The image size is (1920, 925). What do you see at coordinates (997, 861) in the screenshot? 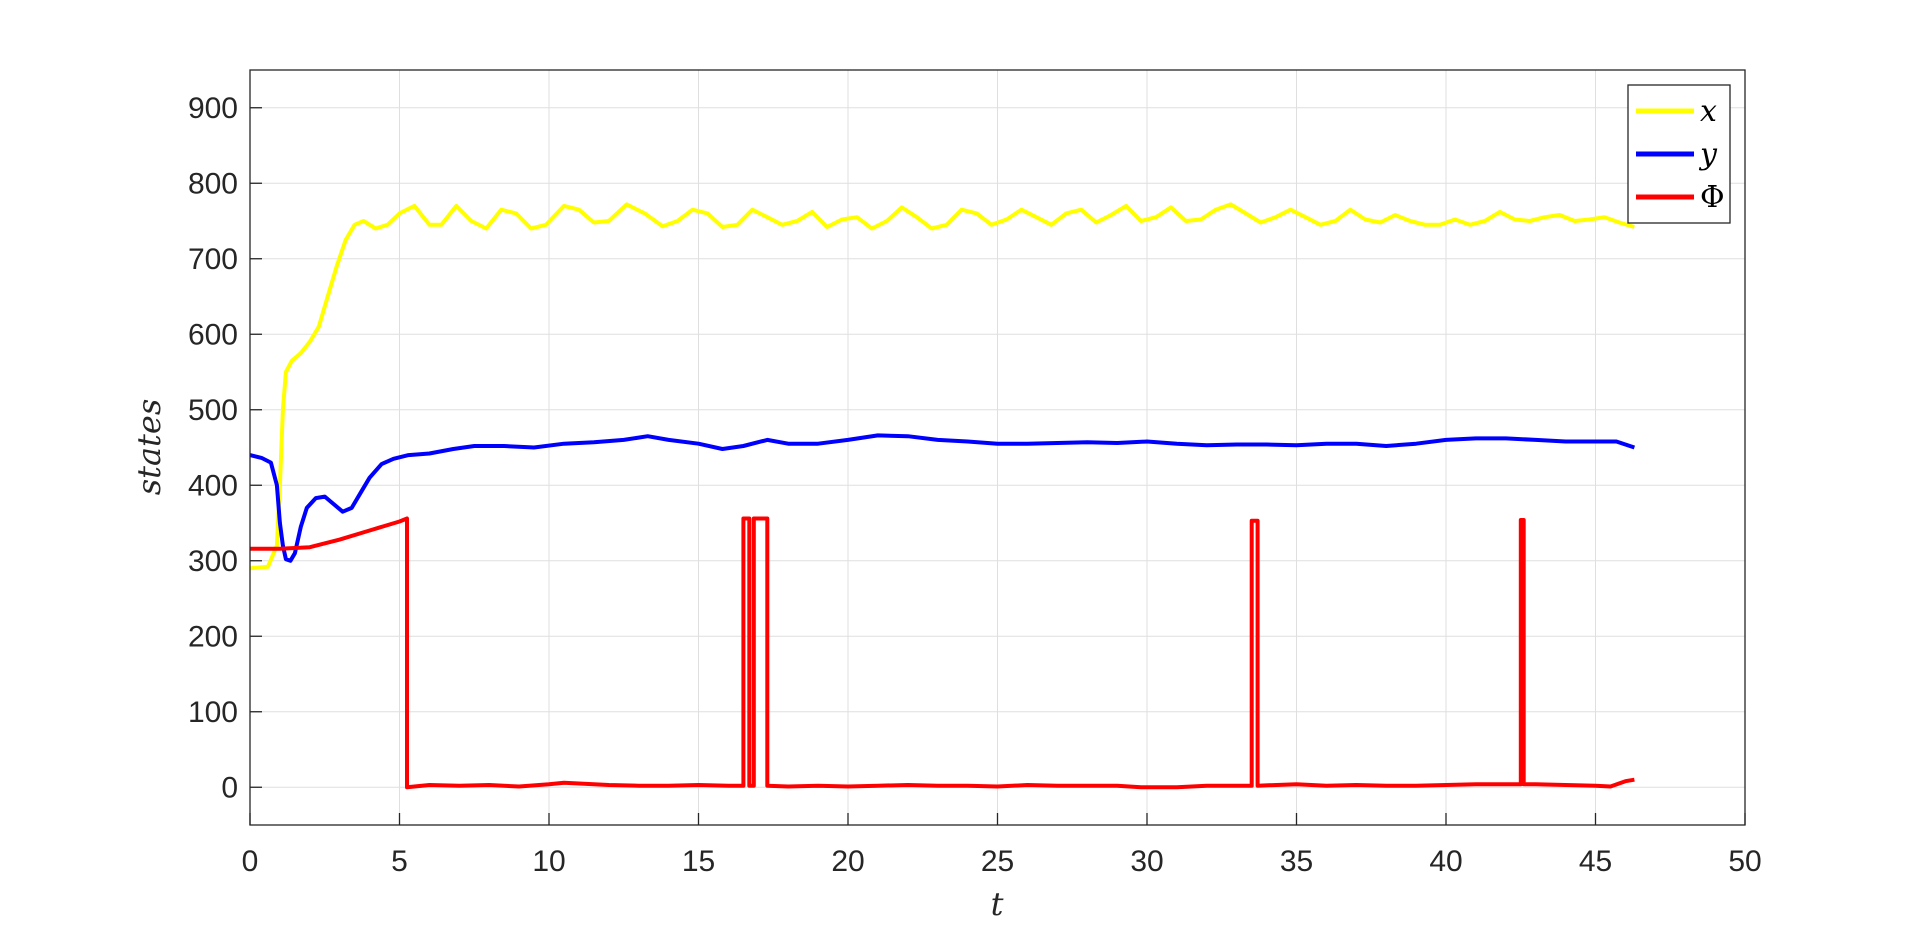
I see `x-tick-label: 25` at bounding box center [997, 861].